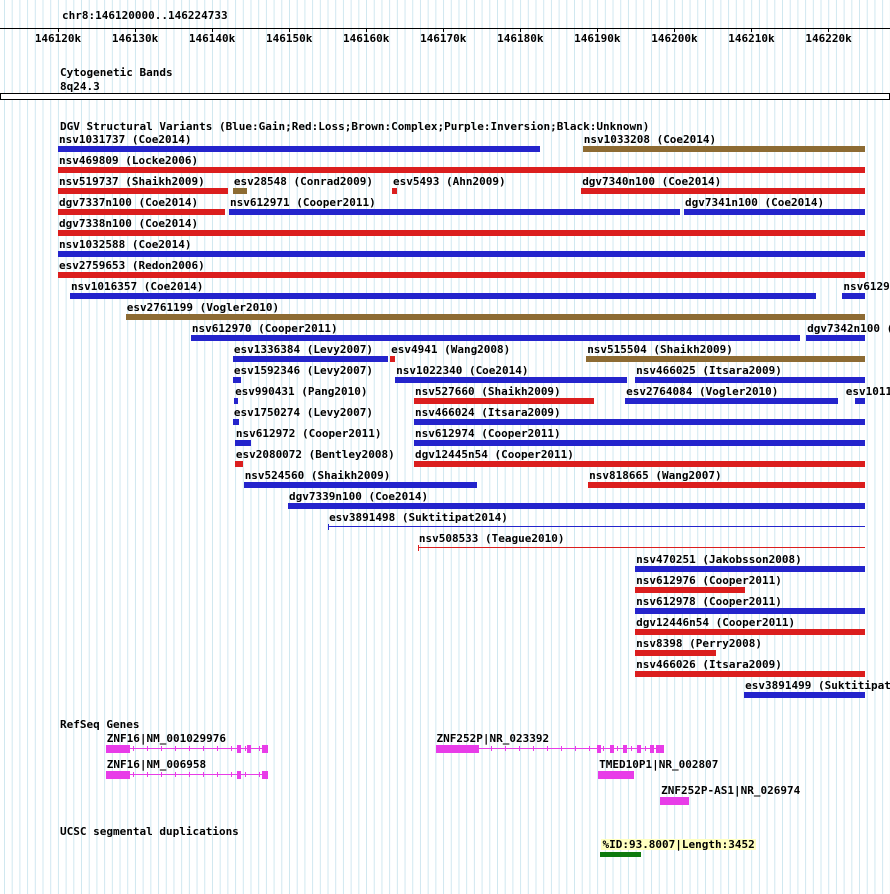 Image resolution: width=890 pixels, height=894 pixels. What do you see at coordinates (716, 622) in the screenshot?
I see `variant-label: dgv12446n54 (Cooper2011)` at bounding box center [716, 622].